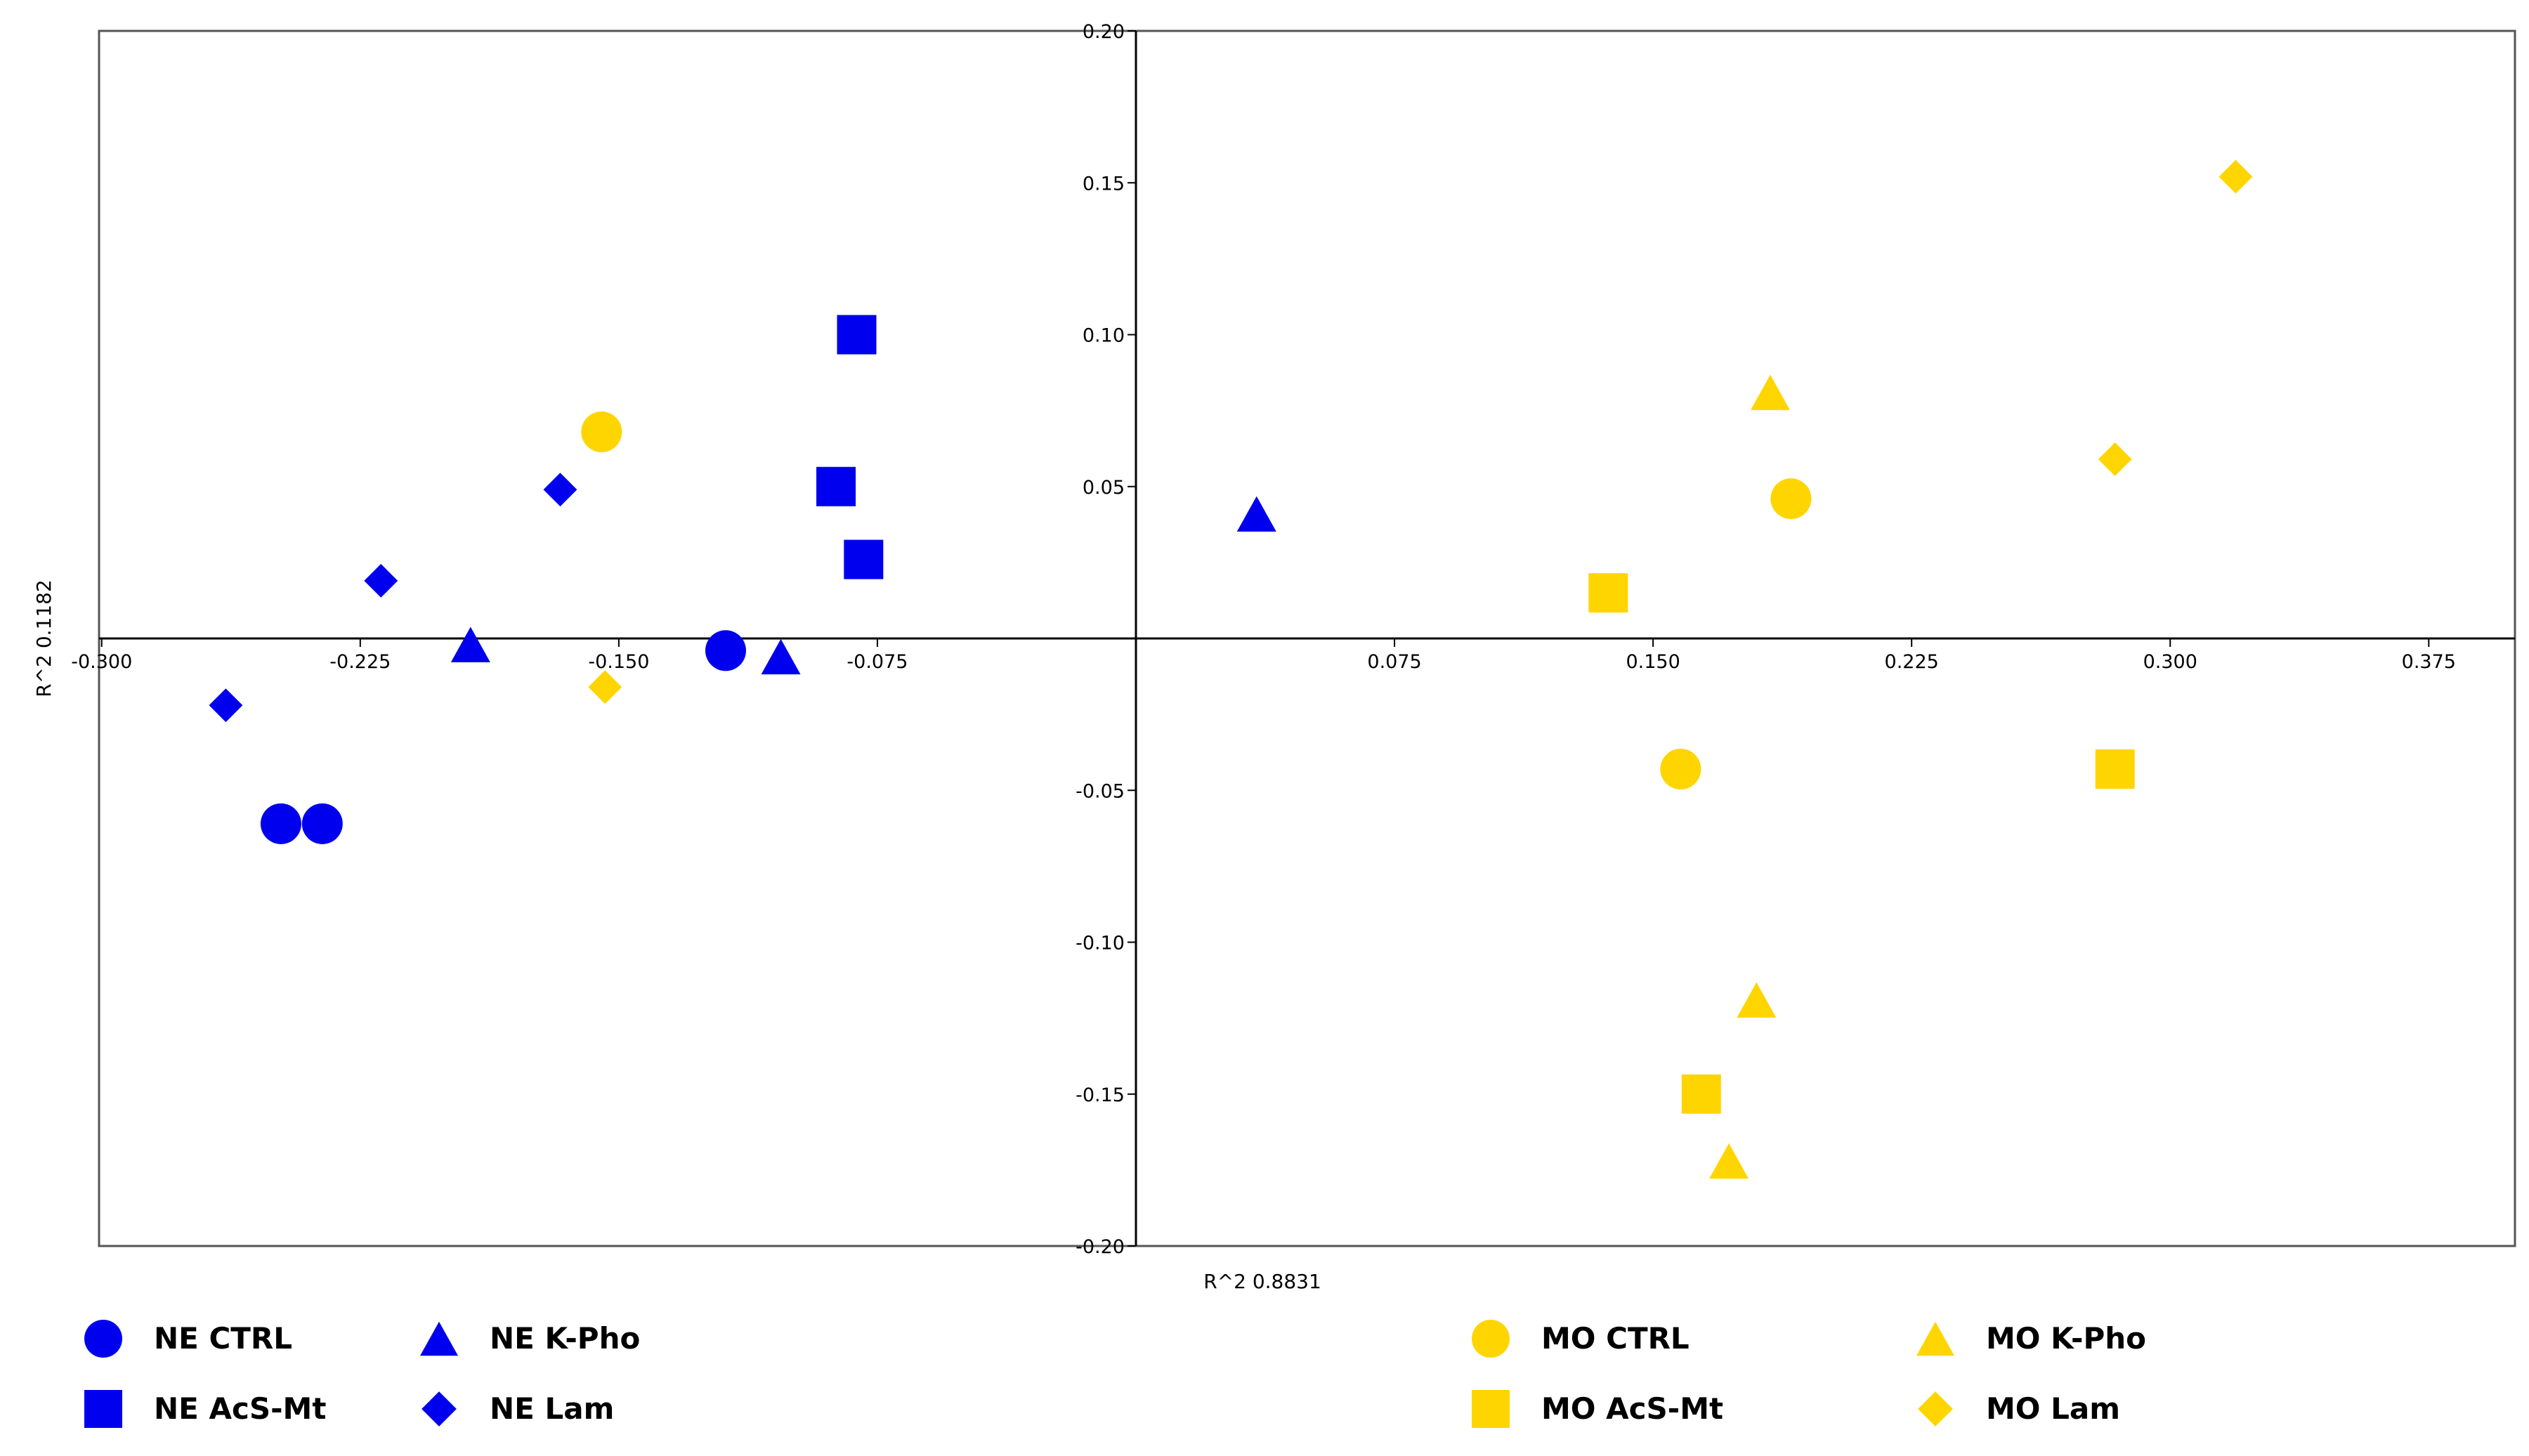 The height and width of the screenshot is (1456, 2529). Describe the element at coordinates (2429, 662) in the screenshot. I see `x-tick-label: 0.375` at that location.